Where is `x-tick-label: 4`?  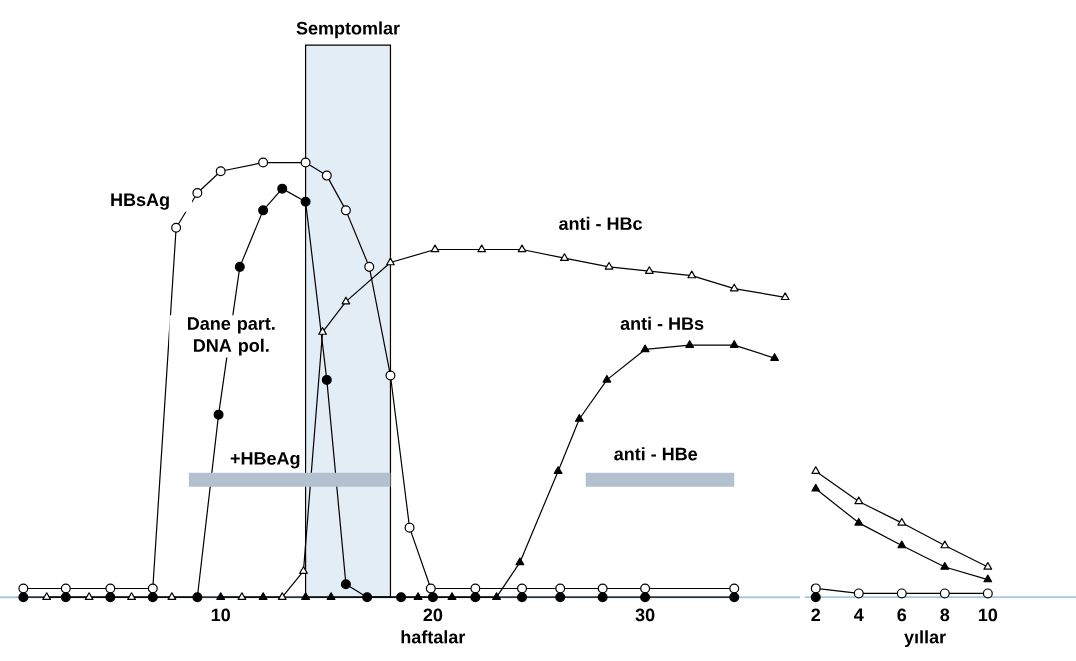 x-tick-label: 4 is located at coordinates (859, 614).